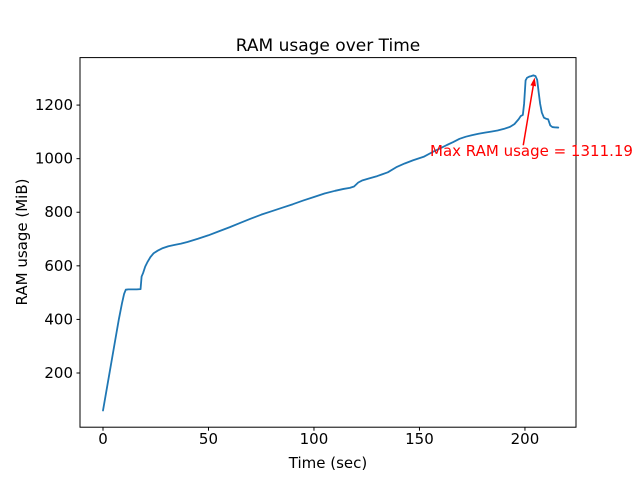 This screenshot has height=480, width=640. I want to click on y-tick-label: 200, so click(58, 373).